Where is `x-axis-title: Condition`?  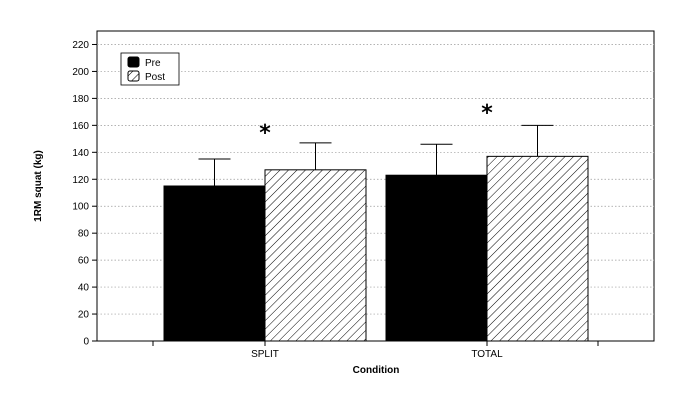 x-axis-title: Condition is located at coordinates (376, 370).